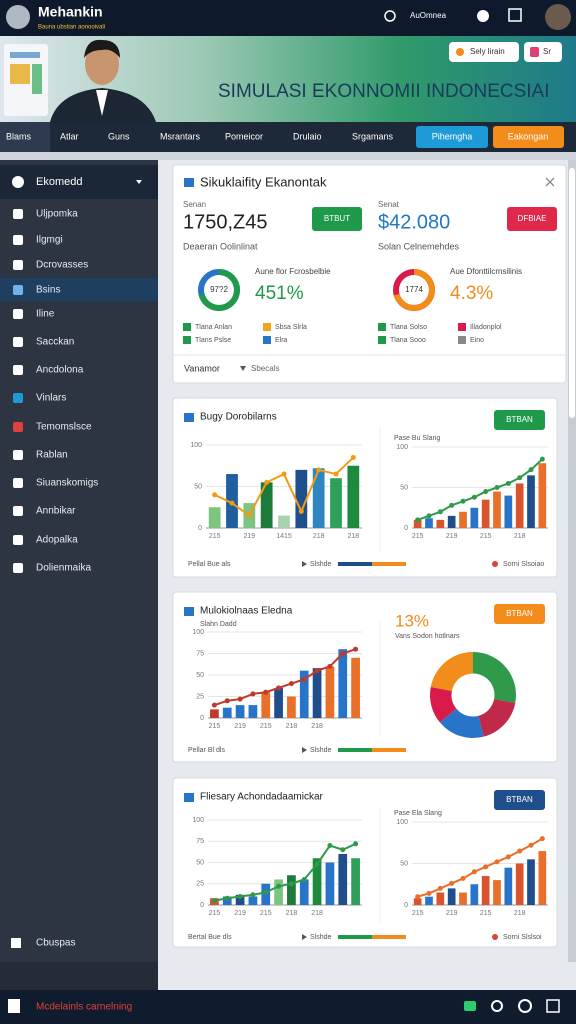  Describe the element at coordinates (55, 342) in the screenshot. I see `sidebar-item: Sacckan` at that location.